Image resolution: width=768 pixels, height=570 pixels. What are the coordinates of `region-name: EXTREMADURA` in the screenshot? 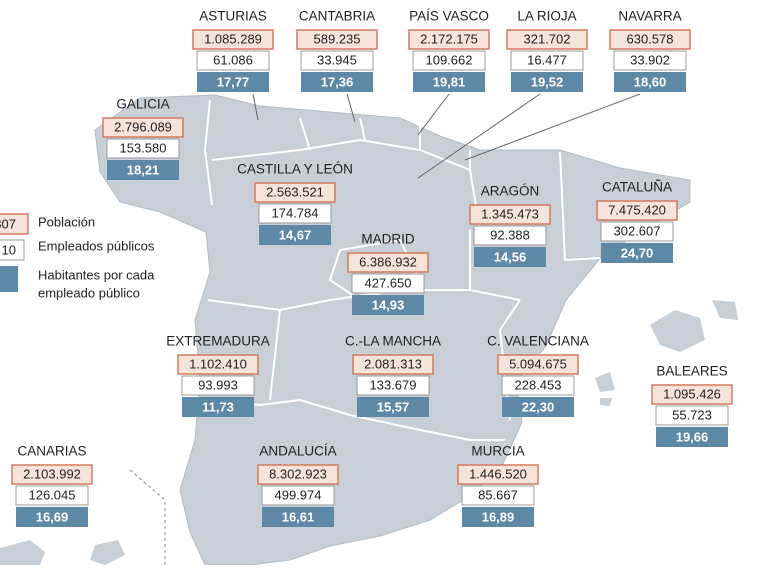 It's located at (218, 341).